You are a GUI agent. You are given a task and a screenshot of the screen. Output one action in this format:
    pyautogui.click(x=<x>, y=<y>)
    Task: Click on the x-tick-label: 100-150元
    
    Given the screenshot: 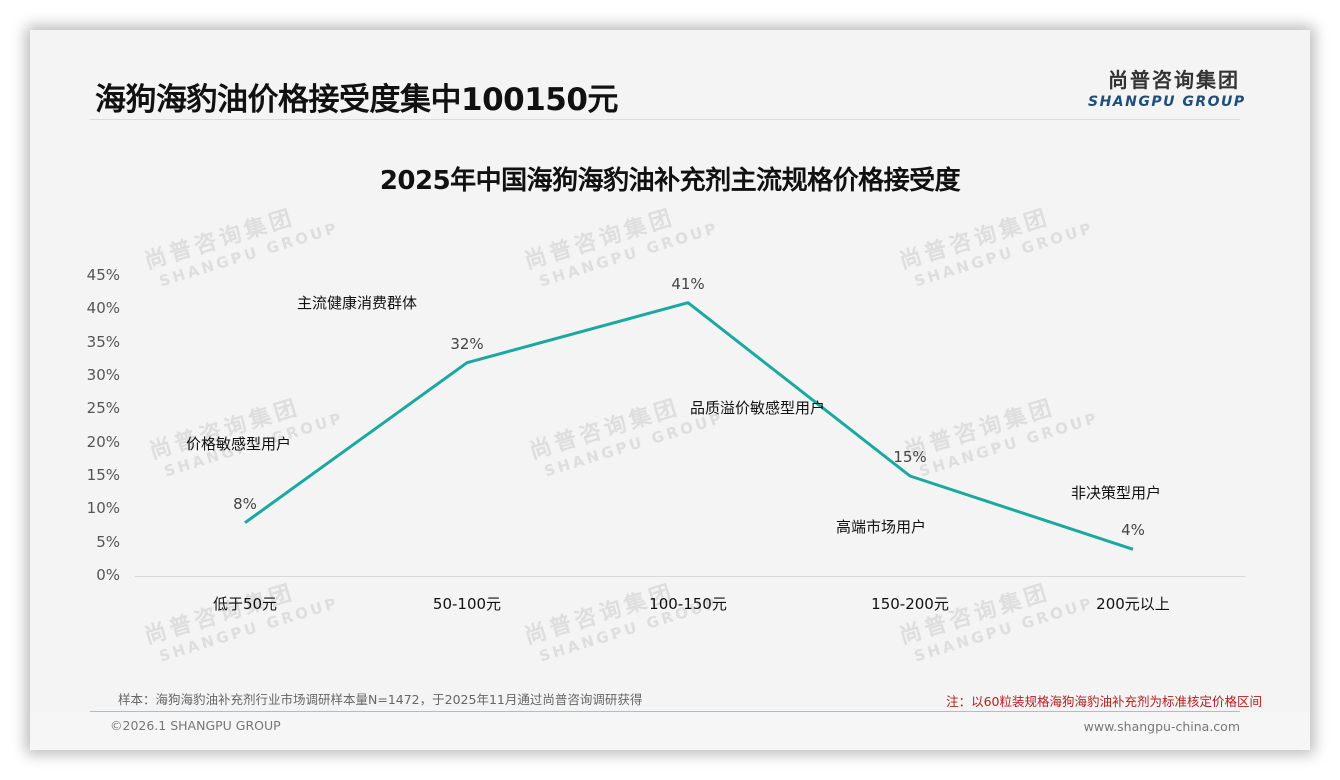 What is the action you would take?
    pyautogui.click(x=688, y=604)
    